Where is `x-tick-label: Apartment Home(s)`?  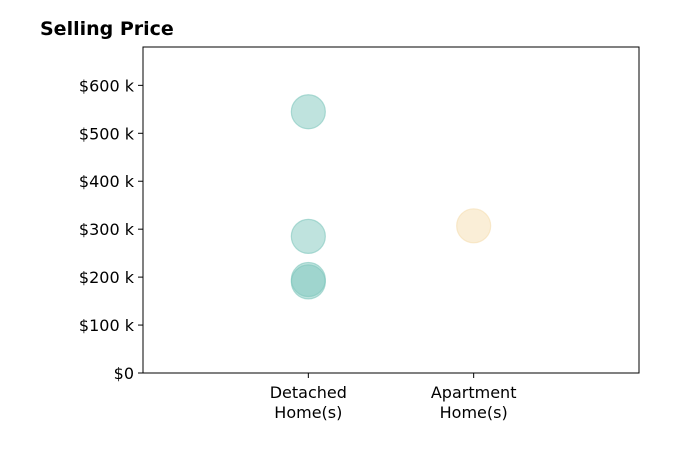 x-tick-label: Apartment Home(s) is located at coordinates (474, 402).